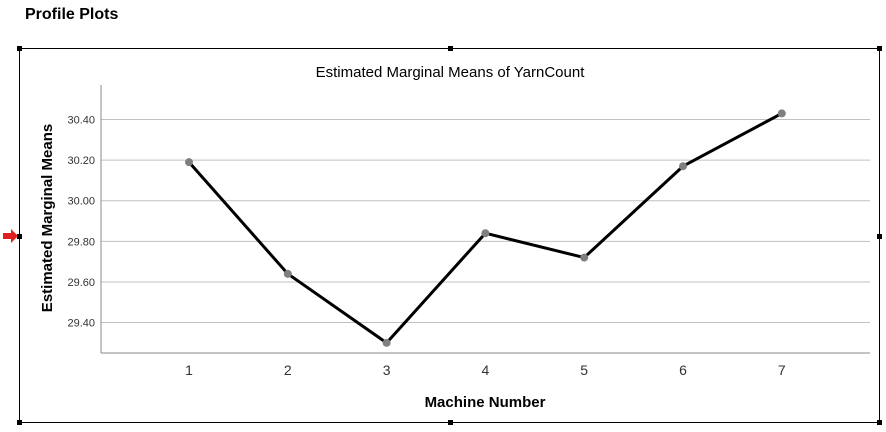 The image size is (886, 432). I want to click on y-tick-label: 29.60, so click(81, 283).